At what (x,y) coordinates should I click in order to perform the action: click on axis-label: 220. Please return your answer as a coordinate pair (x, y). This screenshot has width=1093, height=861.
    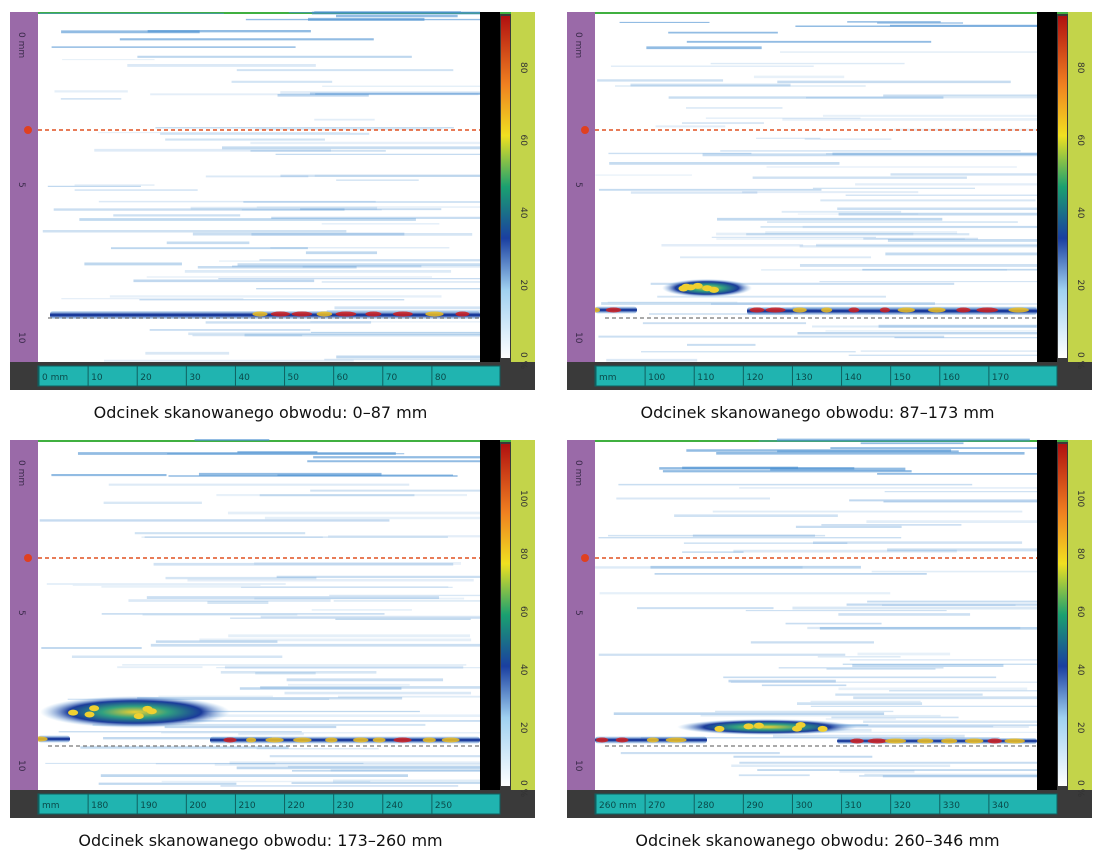
    Looking at the image, I should click on (296, 806).